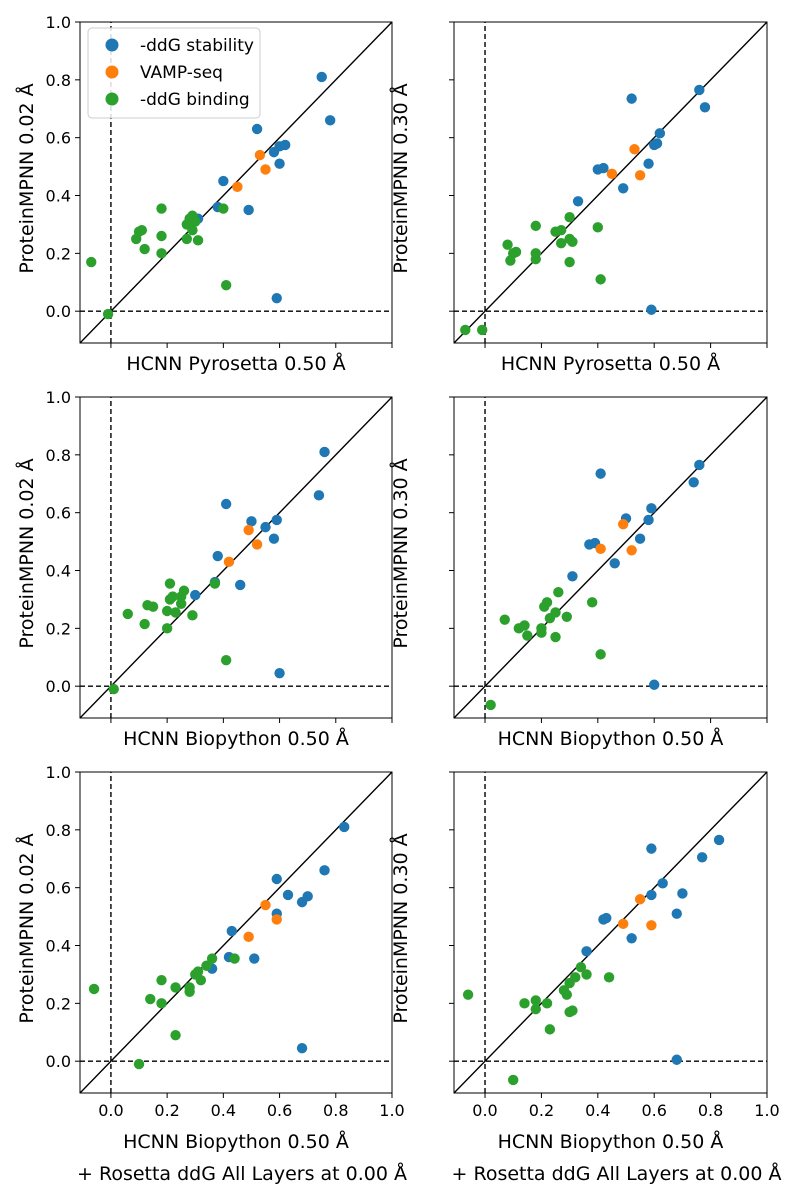  What do you see at coordinates (58, 253) in the screenshot?
I see `y-tick-label: 0.2` at bounding box center [58, 253].